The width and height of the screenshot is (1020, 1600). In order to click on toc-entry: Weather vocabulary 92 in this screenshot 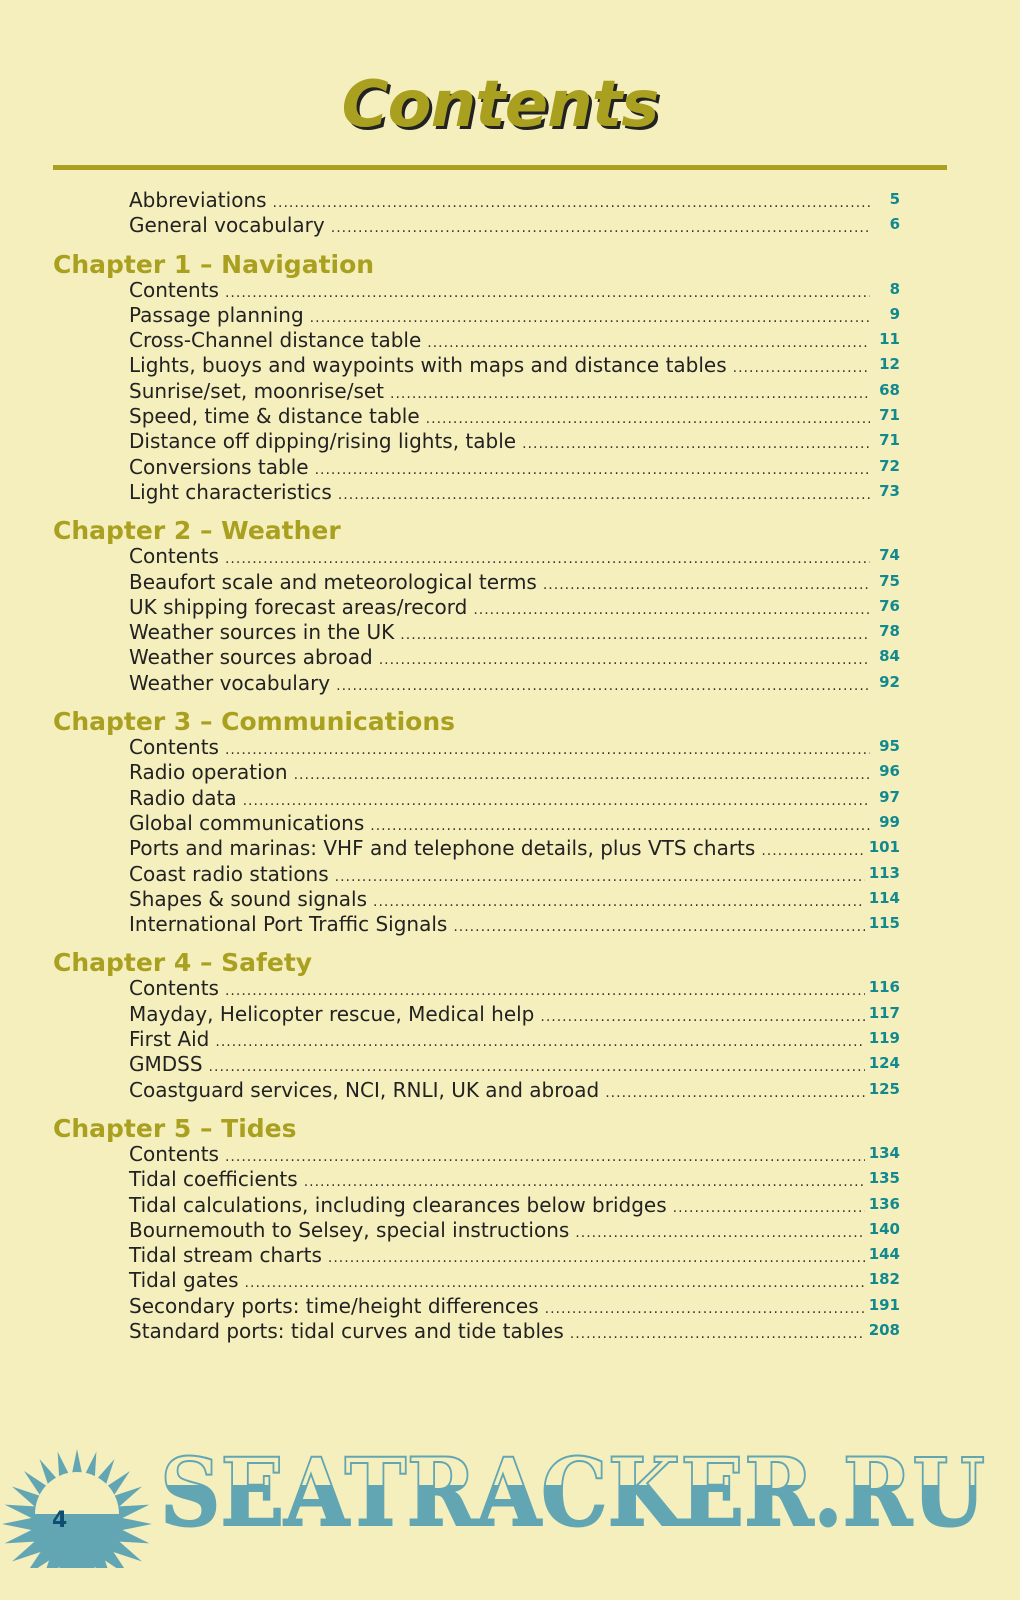, I will do `click(476, 683)`.